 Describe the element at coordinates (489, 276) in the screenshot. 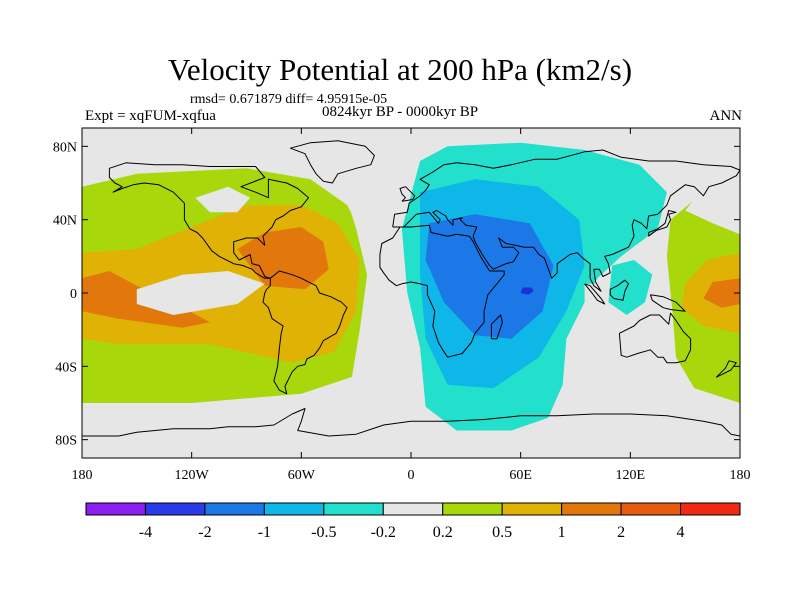

I see `contour-negative-lobe-inner` at that location.